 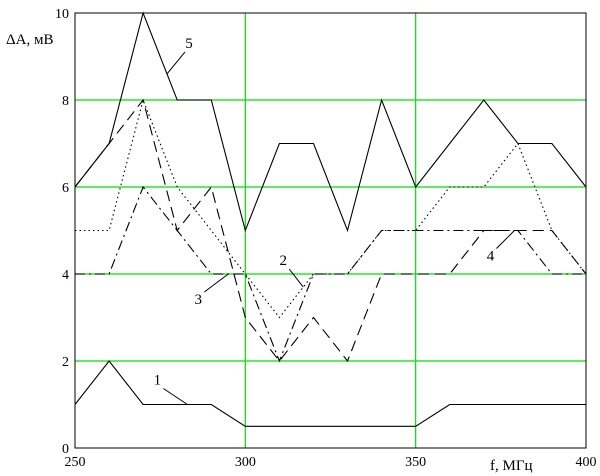 What do you see at coordinates (245, 462) in the screenshot?
I see `x-tick-label: 300` at bounding box center [245, 462].